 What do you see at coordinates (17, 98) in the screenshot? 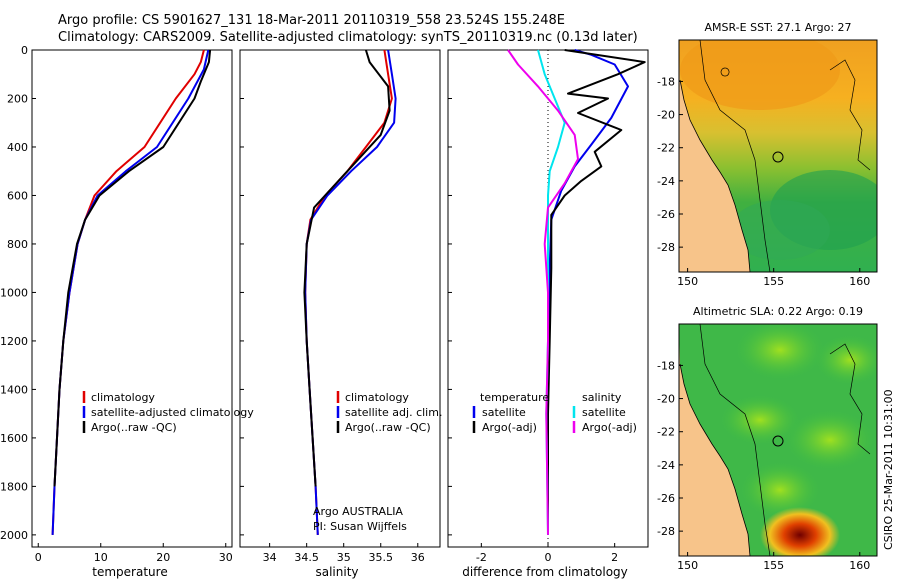
I see `depth-tick-label: 200` at bounding box center [17, 98].